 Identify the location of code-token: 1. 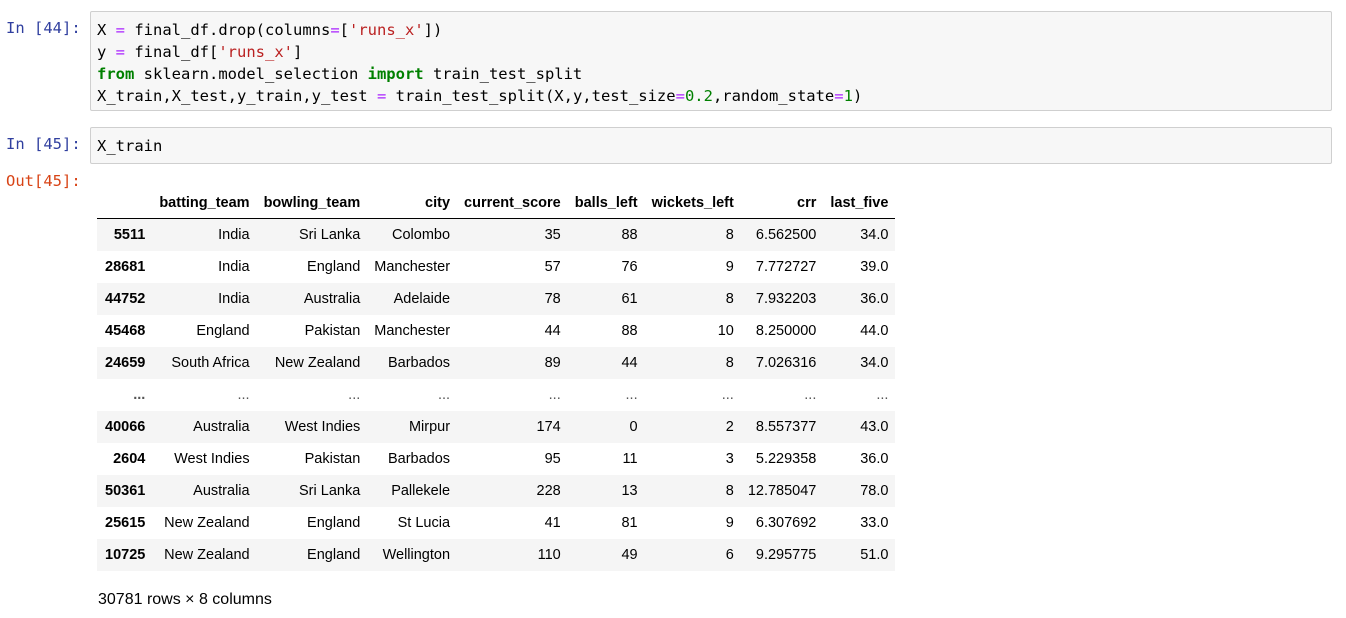
(848, 96).